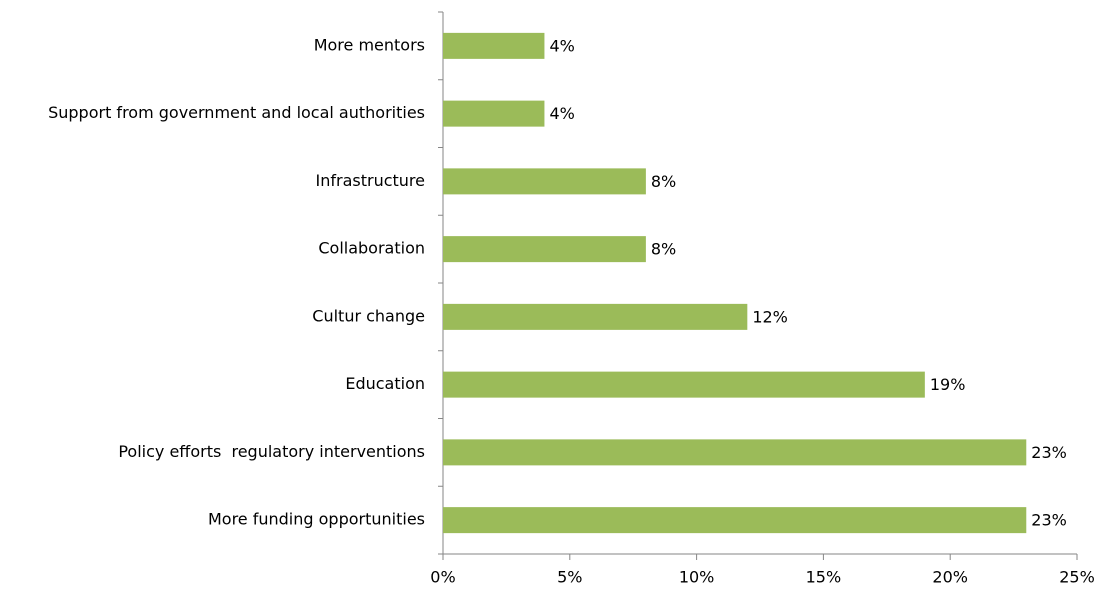 The width and height of the screenshot is (1099, 593). What do you see at coordinates (770, 316) in the screenshot?
I see `value-label: 12%` at bounding box center [770, 316].